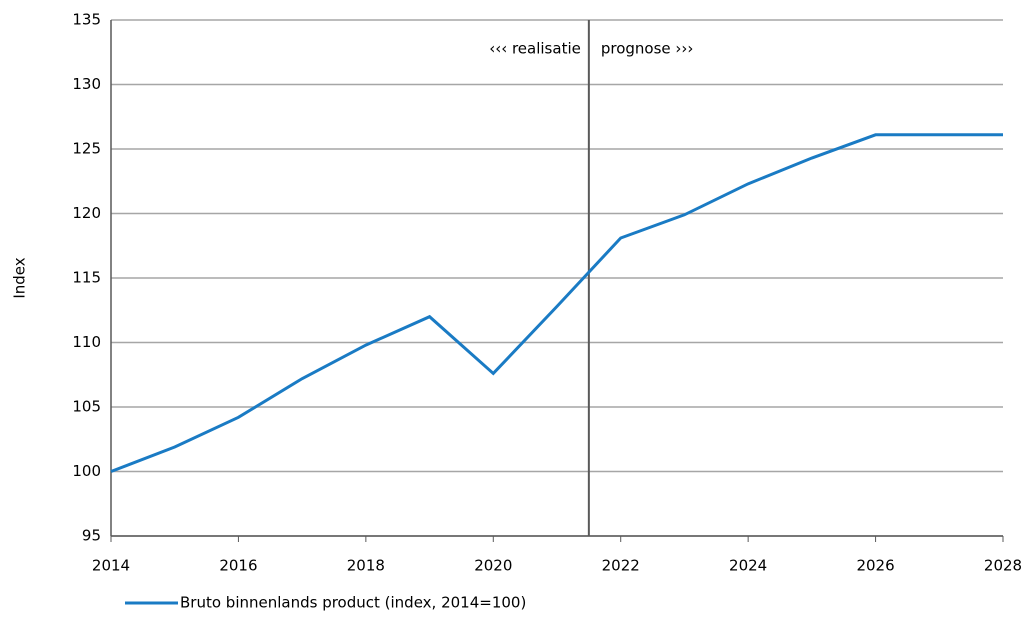 This screenshot has width=1036, height=623. I want to click on x-tick-label: 2022, so click(621, 566).